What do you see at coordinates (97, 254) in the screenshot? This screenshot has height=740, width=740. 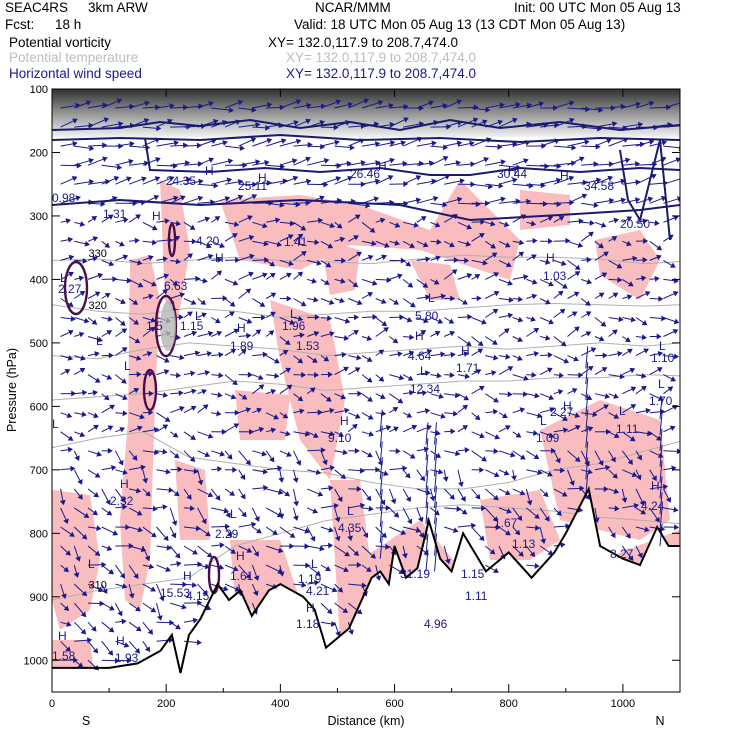 I see `theta-contour-label: 330` at bounding box center [97, 254].